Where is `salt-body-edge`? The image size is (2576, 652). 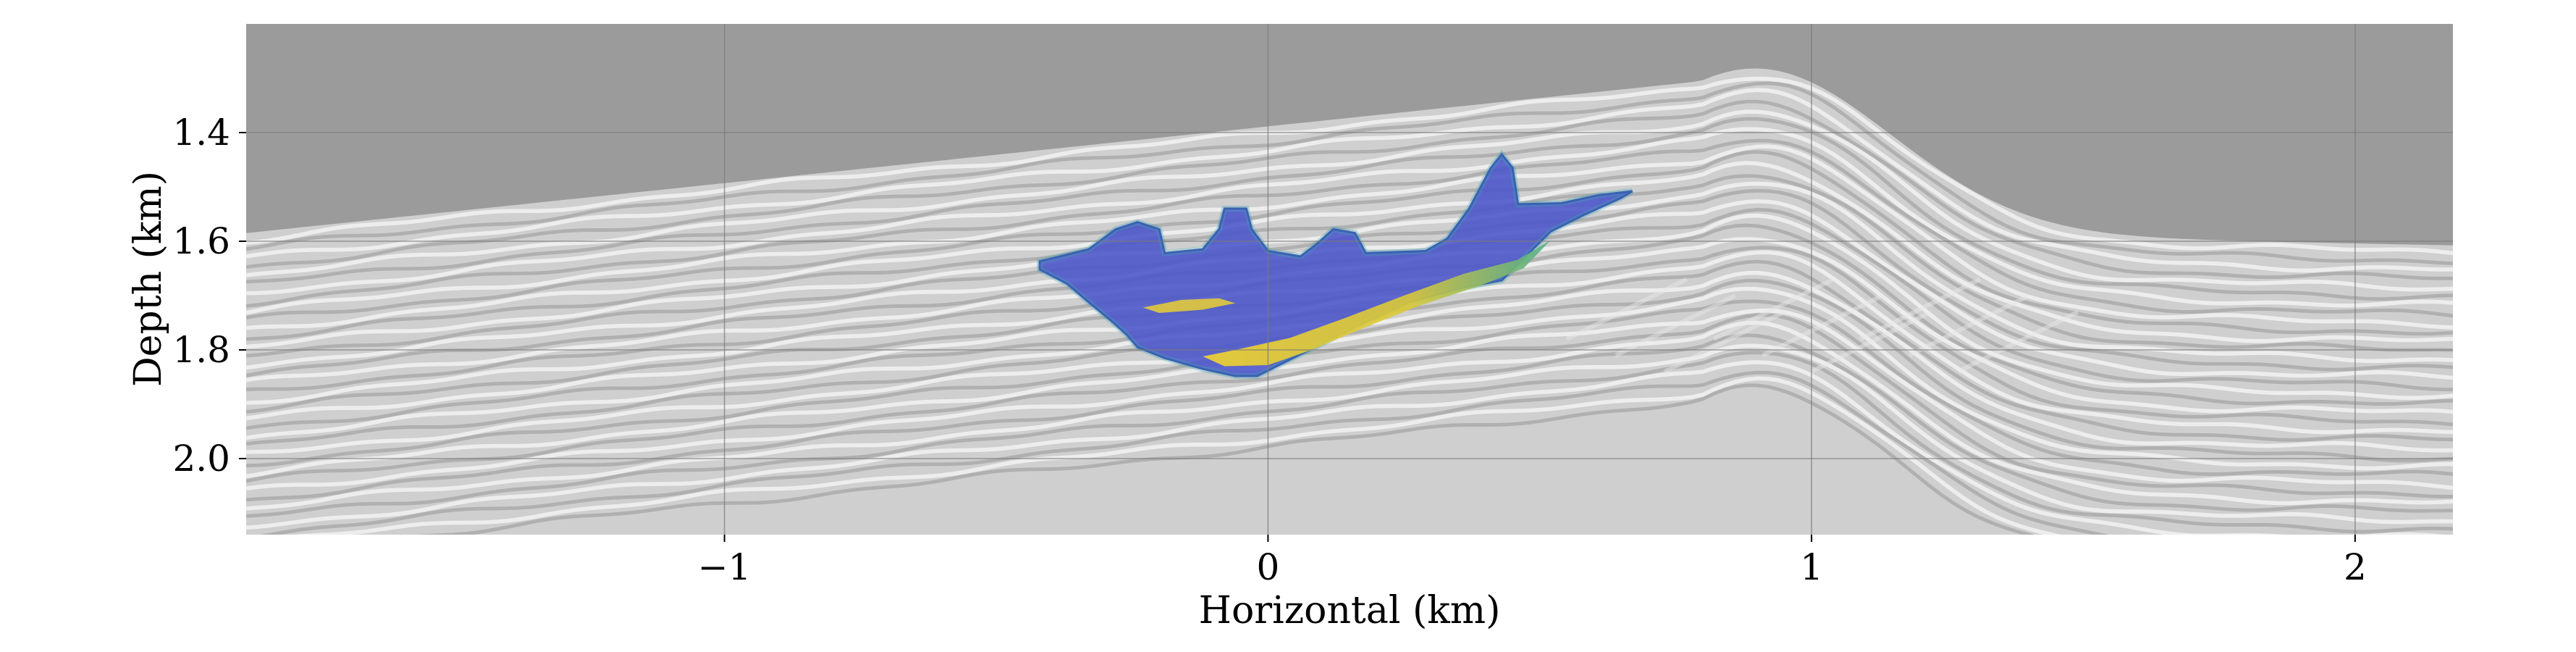
salt-body-edge is located at coordinates (1335, 264).